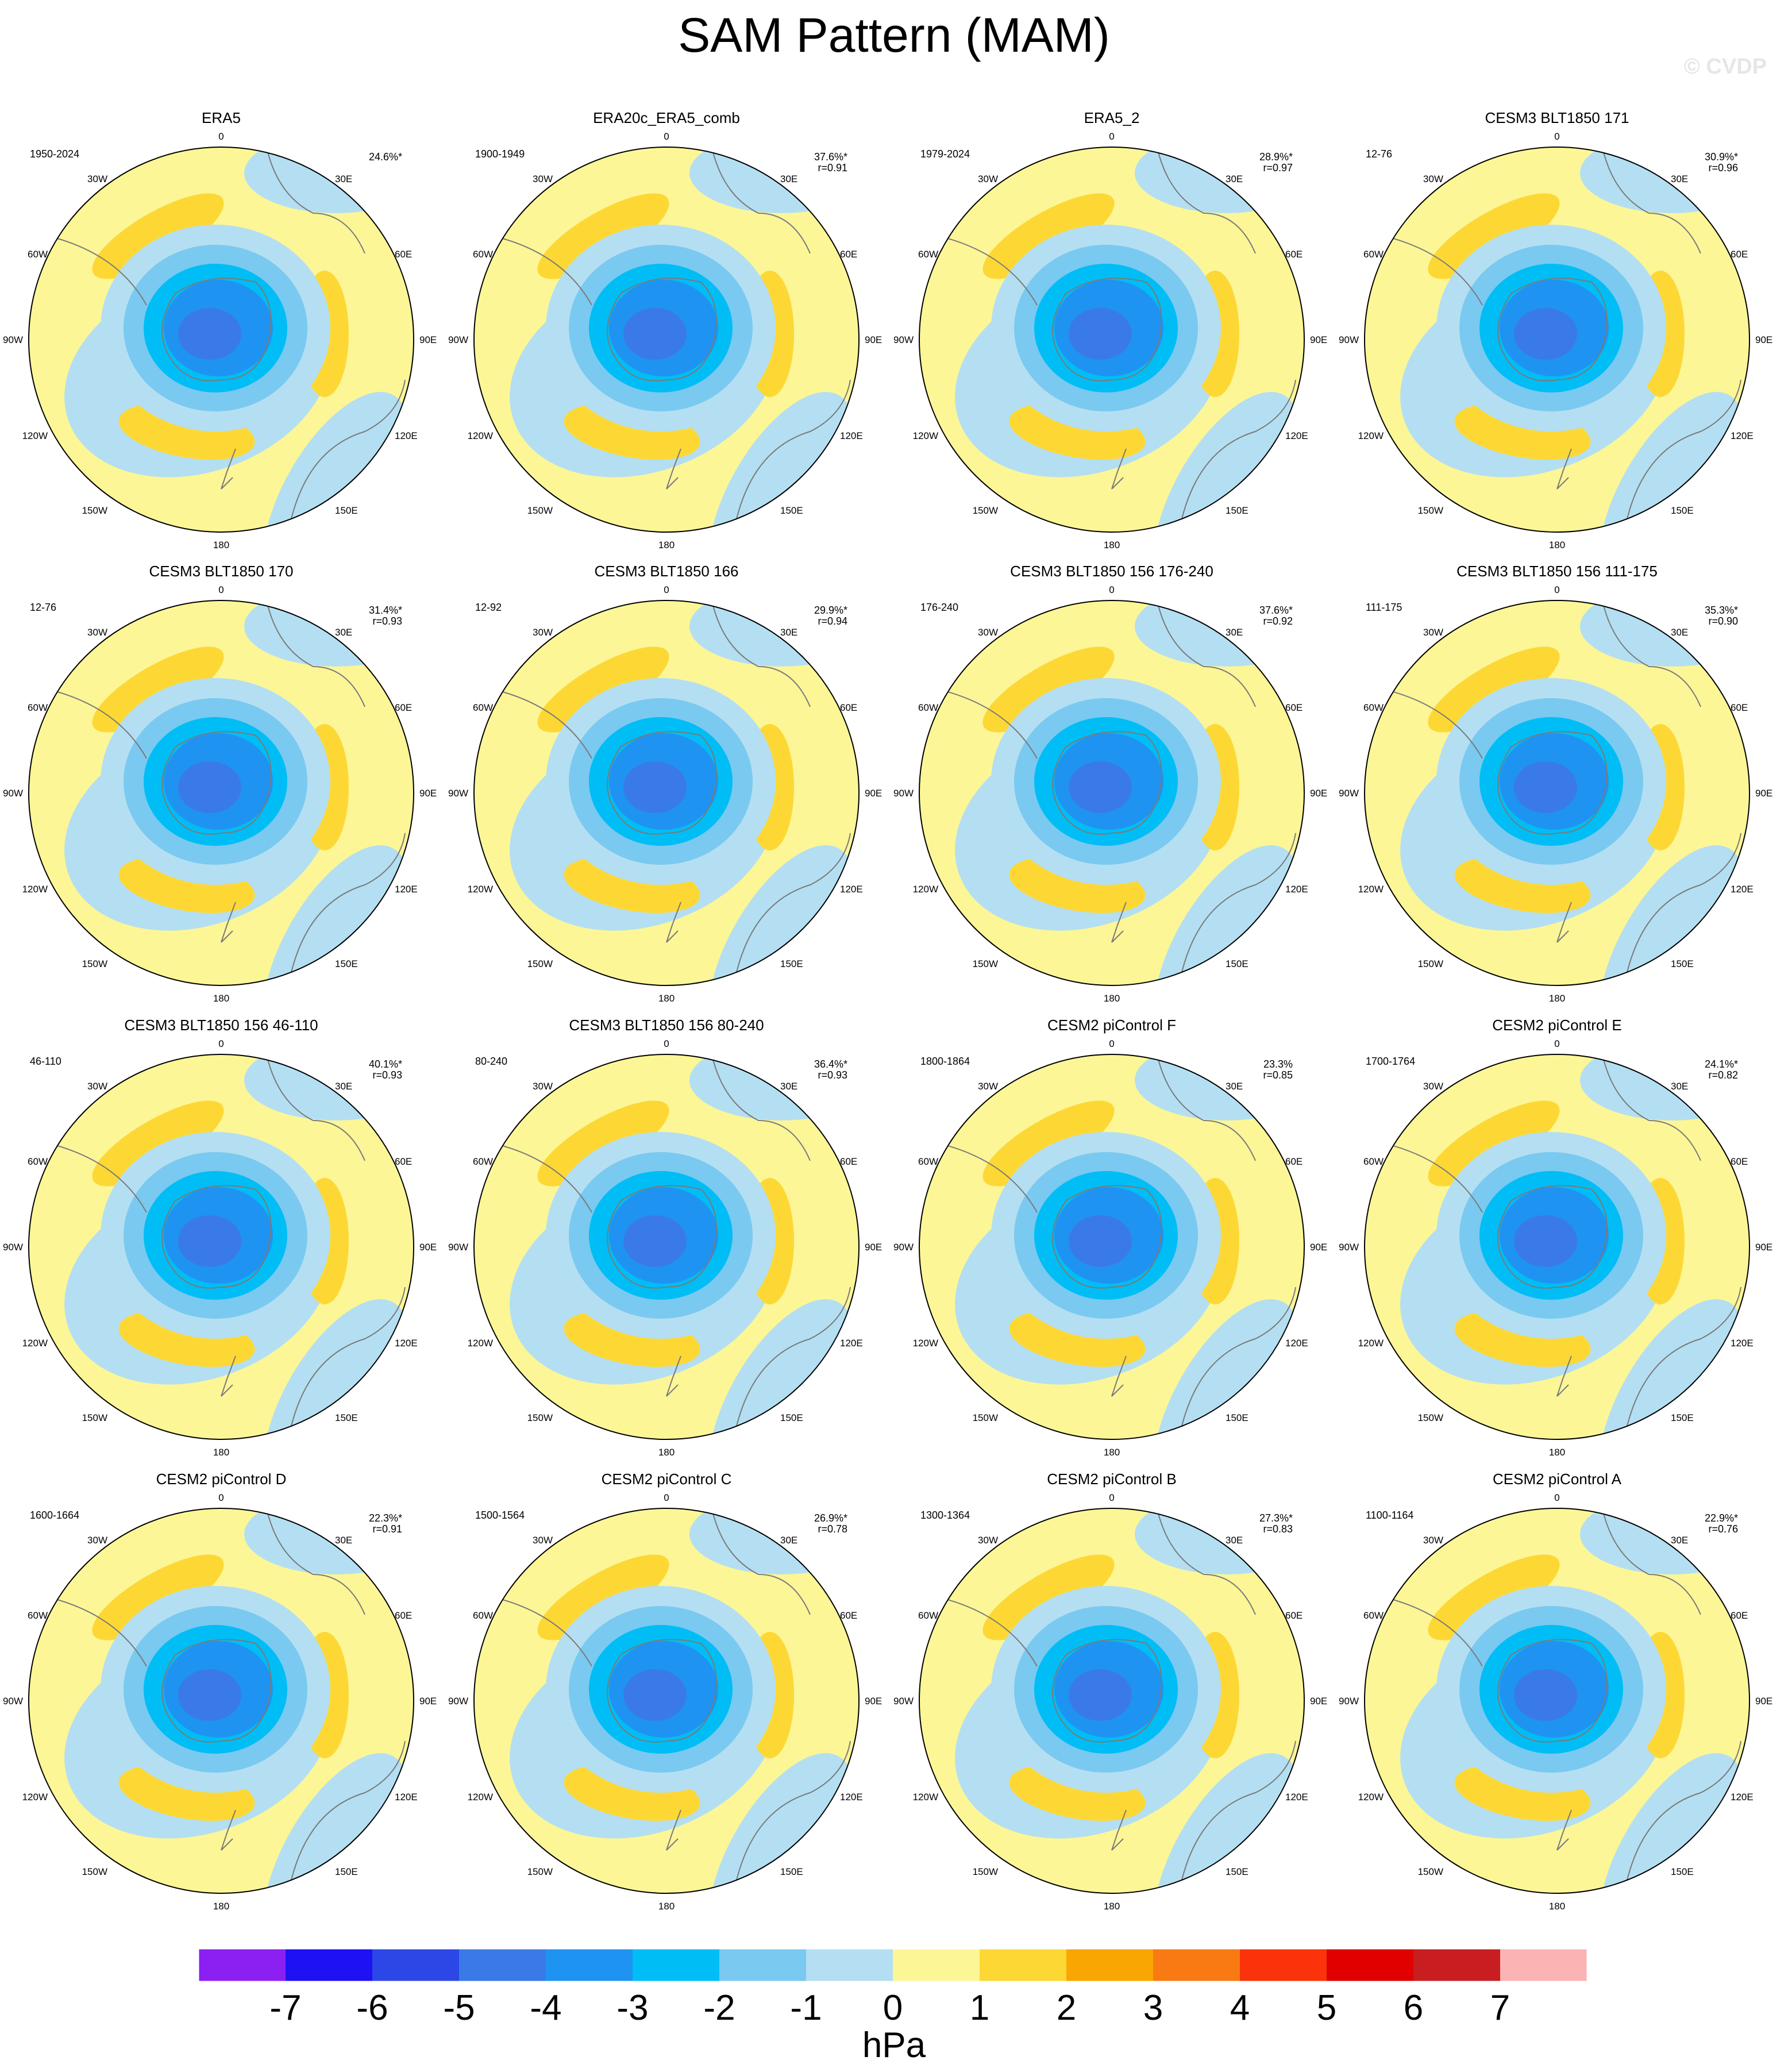  I want to click on panel-title: ERA5, so click(221, 117).